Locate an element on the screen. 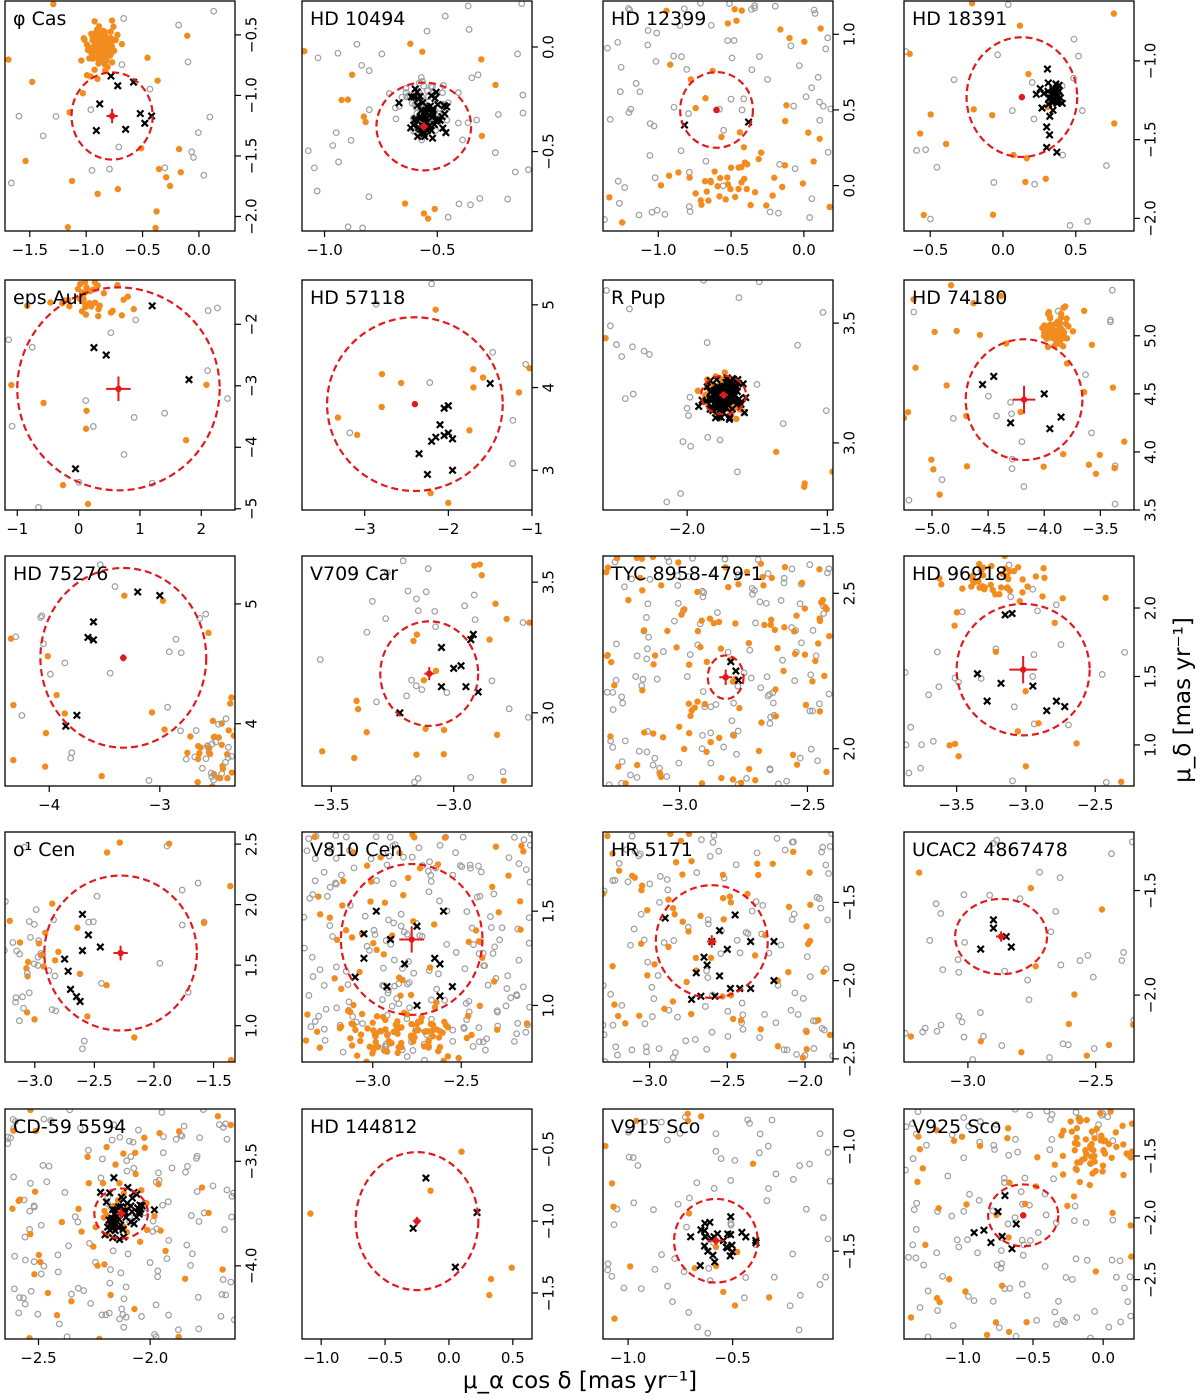  points-layer is located at coordinates (111, 116).